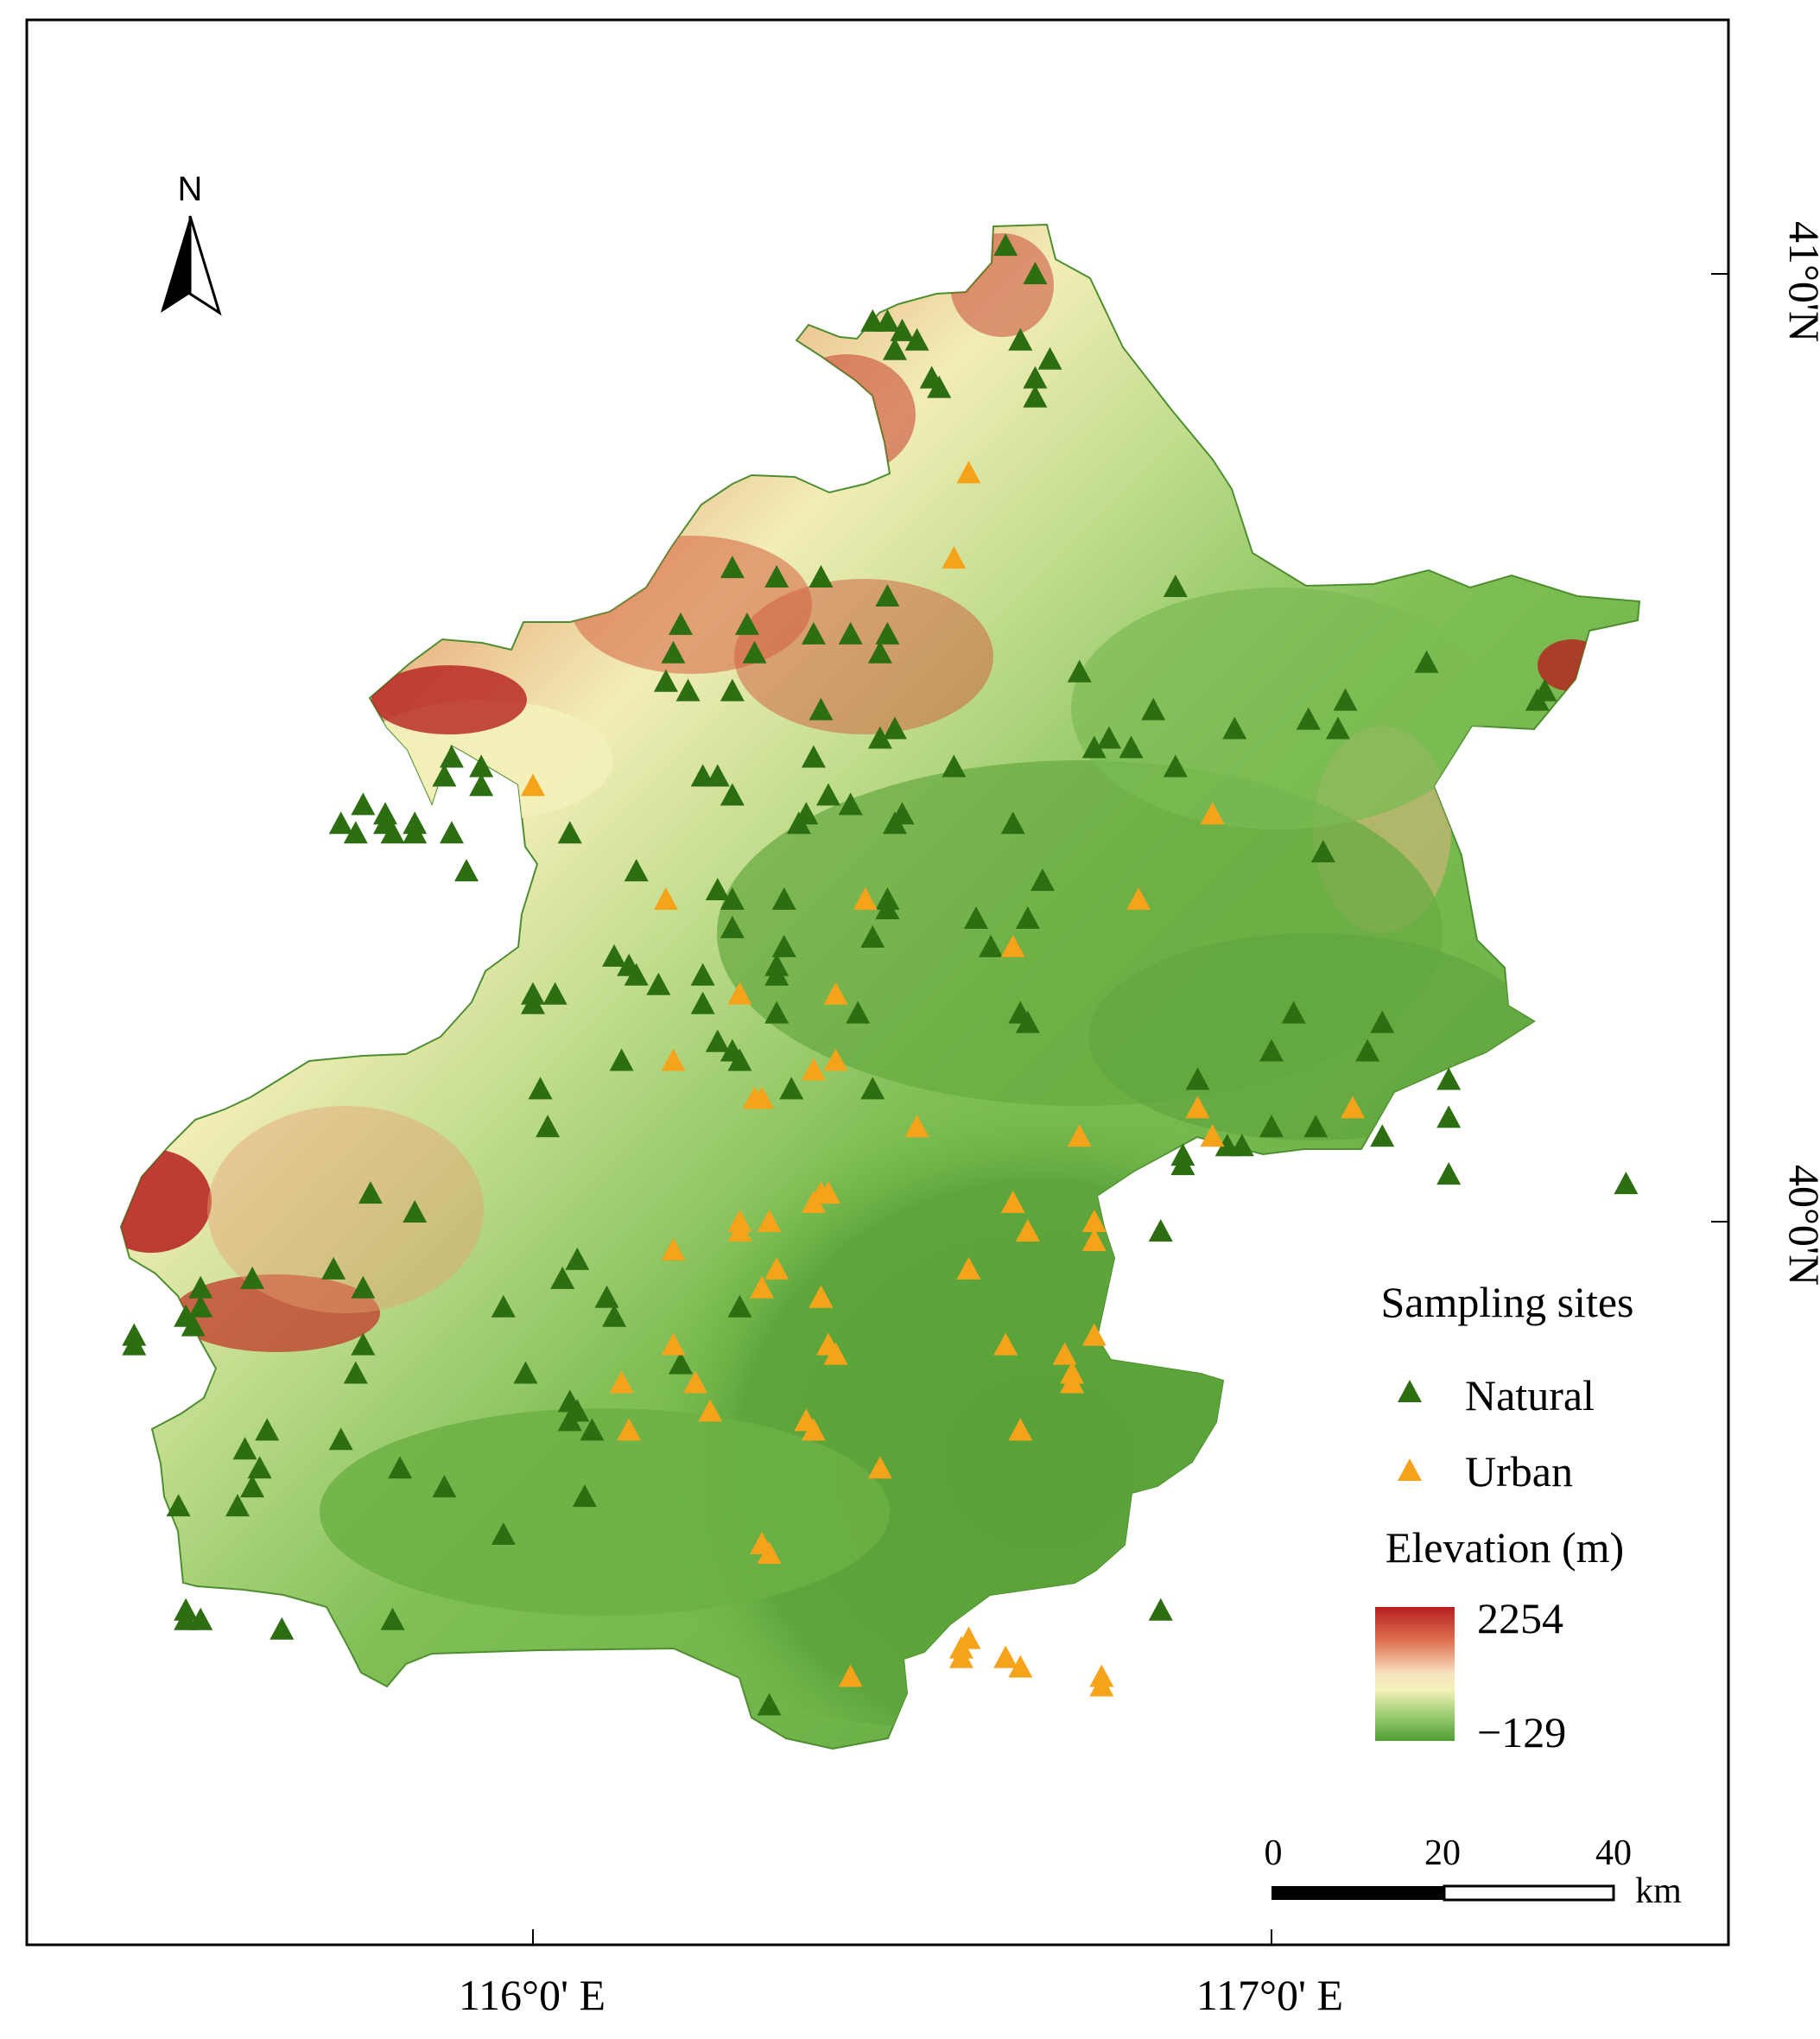  I want to click on scale-bar-white-segment, so click(1529, 1893).